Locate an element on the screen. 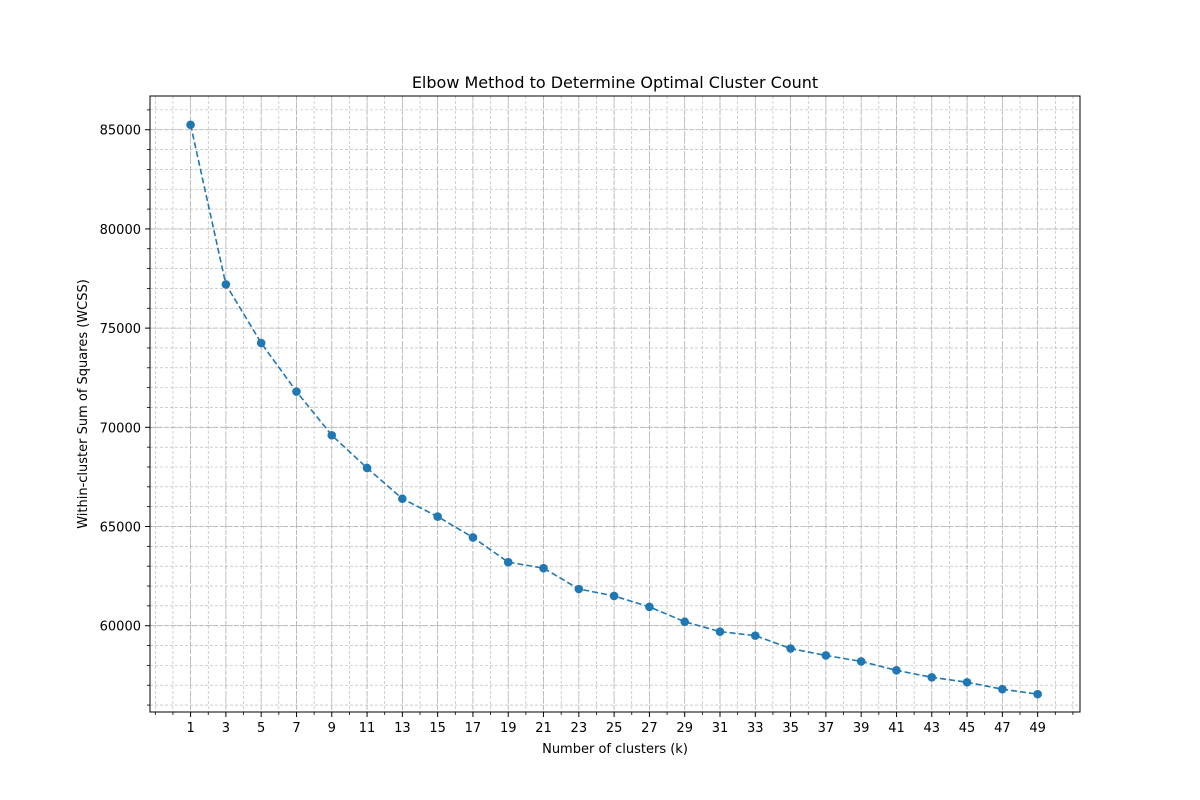 The image size is (1200, 800). x-tick-label: 25 is located at coordinates (614, 728).